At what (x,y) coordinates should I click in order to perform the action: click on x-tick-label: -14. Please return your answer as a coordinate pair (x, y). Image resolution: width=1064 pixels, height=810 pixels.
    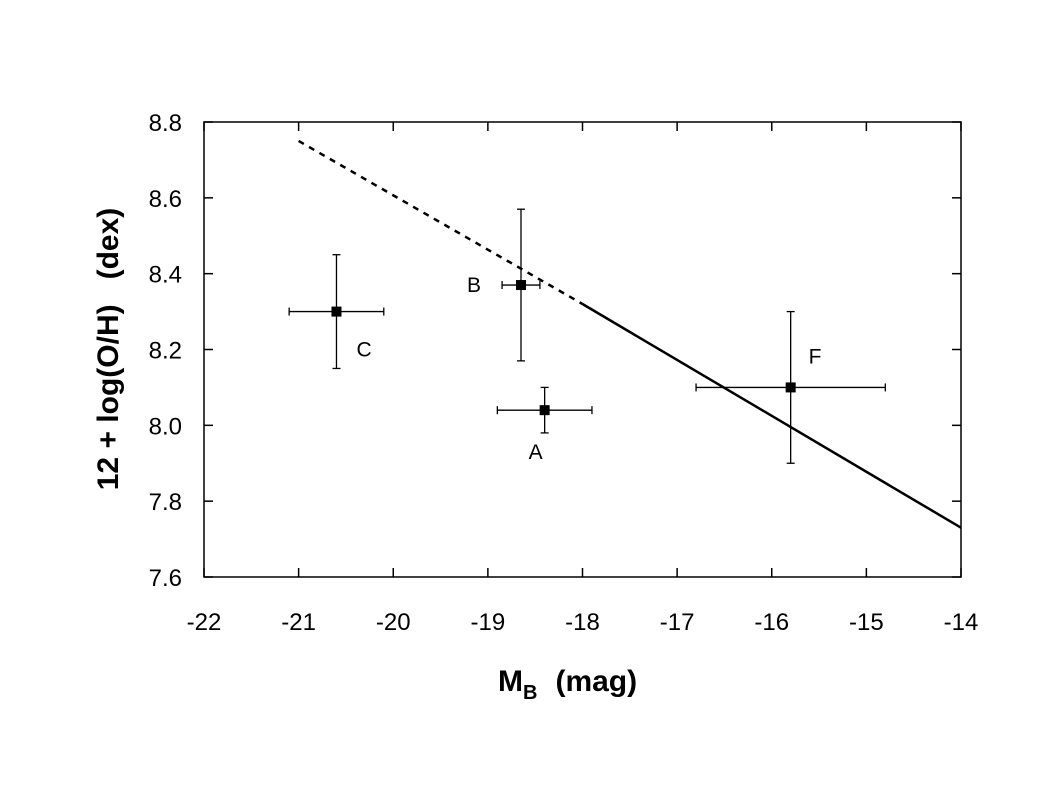
    Looking at the image, I should click on (961, 622).